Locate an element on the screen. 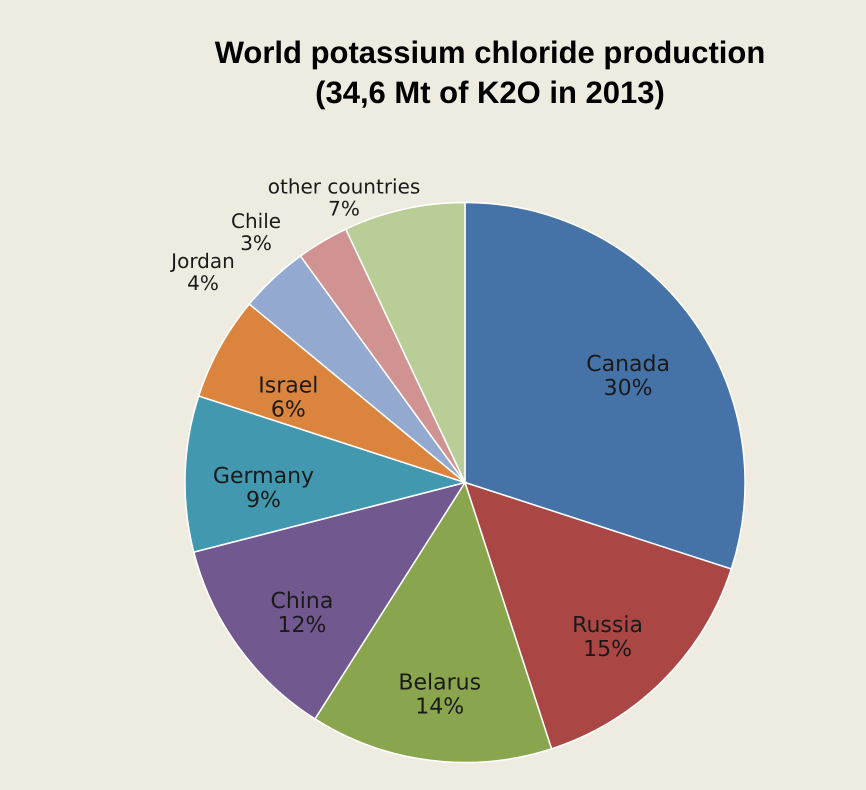  slice-label: Russia is located at coordinates (607, 625).